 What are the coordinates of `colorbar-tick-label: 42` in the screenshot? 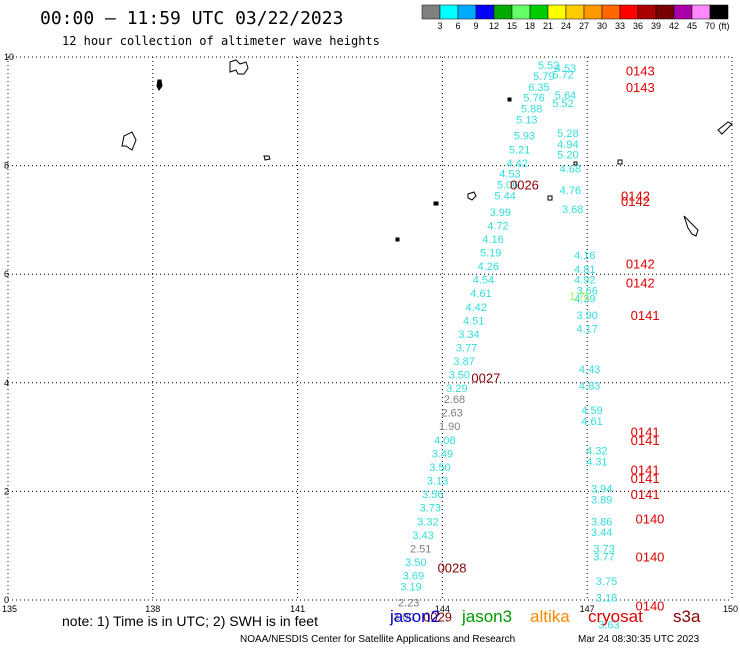 It's located at (674, 26).